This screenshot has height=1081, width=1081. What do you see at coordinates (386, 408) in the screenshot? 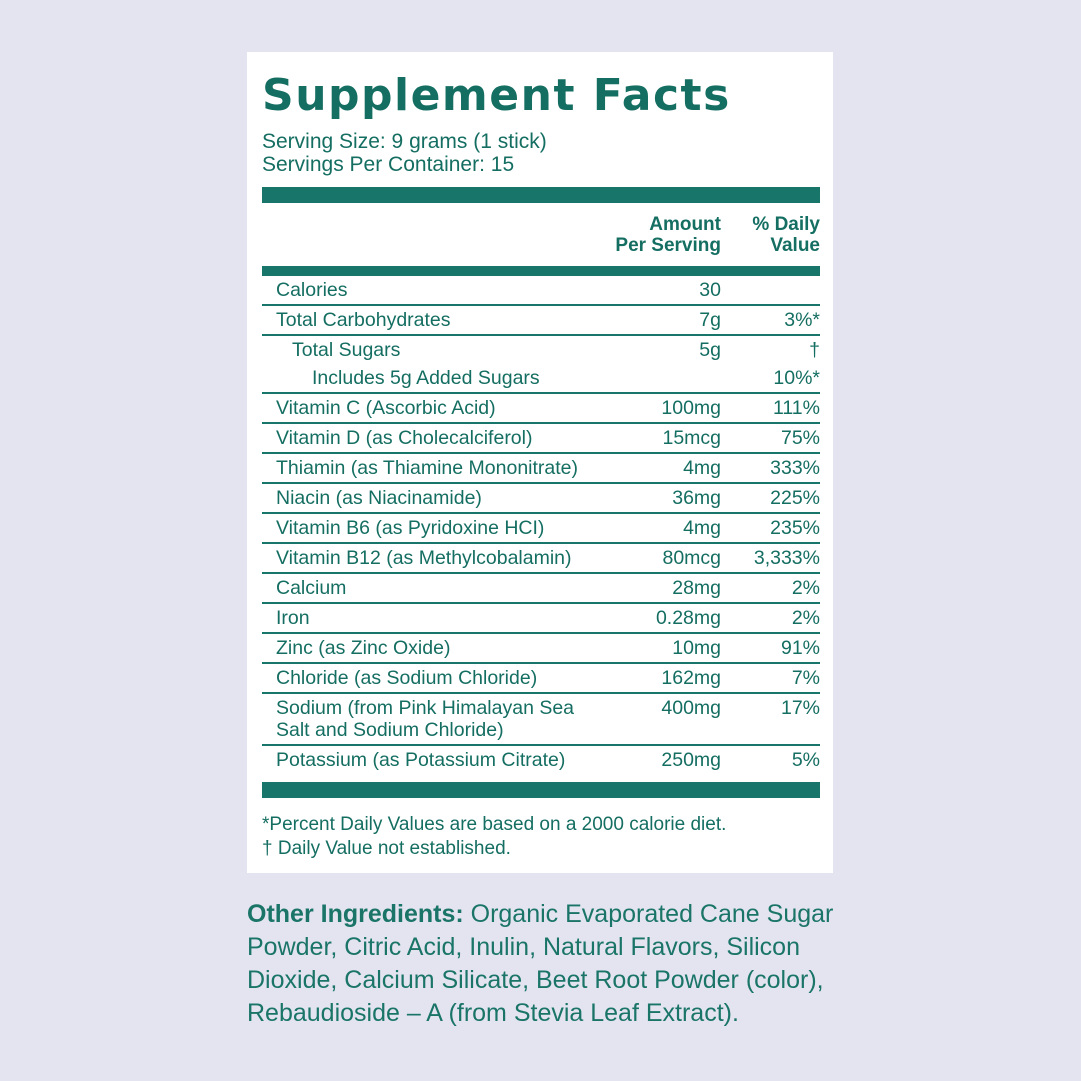
I see `nutrient-name: Vitamin C (Ascorbic Acid)` at bounding box center [386, 408].